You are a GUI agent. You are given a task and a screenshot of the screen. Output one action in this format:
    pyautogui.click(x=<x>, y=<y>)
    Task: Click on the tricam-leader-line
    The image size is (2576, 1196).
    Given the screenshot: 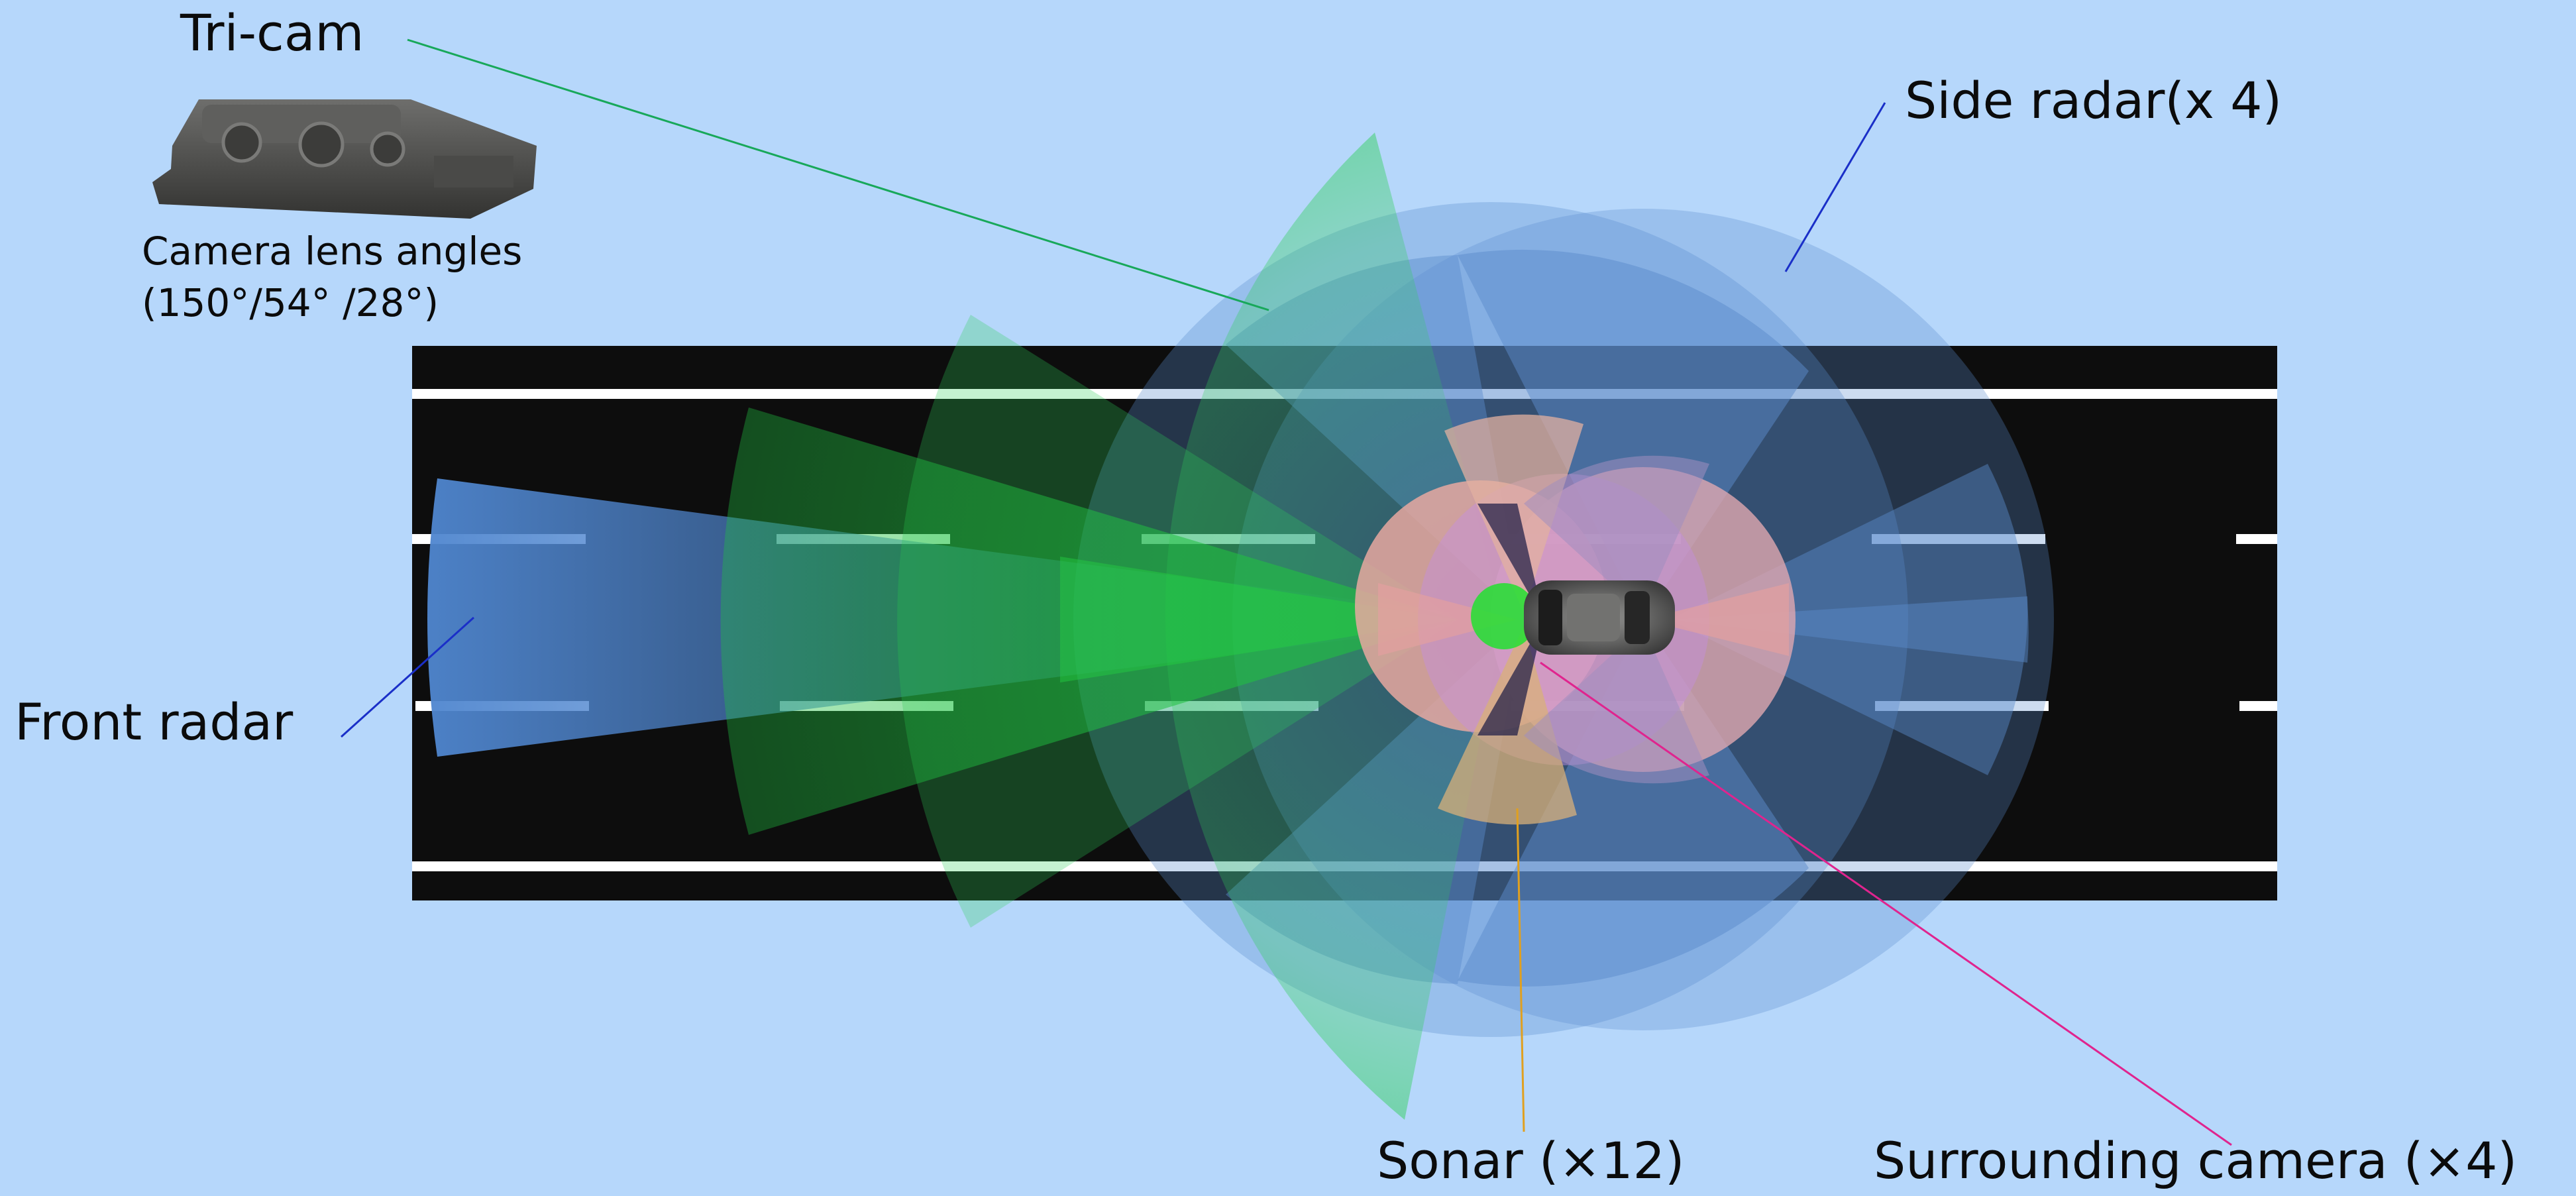 What is the action you would take?
    pyautogui.click(x=838, y=174)
    